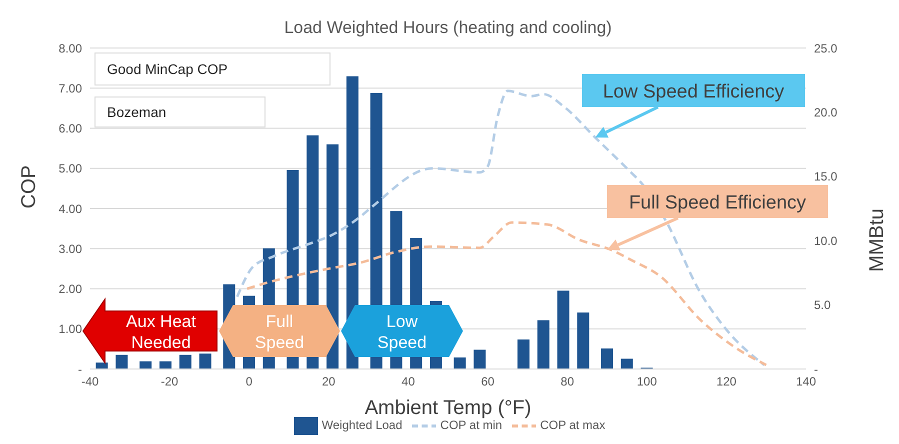  What do you see at coordinates (70, 129) in the screenshot?
I see `y-tick-label: 6.00` at bounding box center [70, 129].